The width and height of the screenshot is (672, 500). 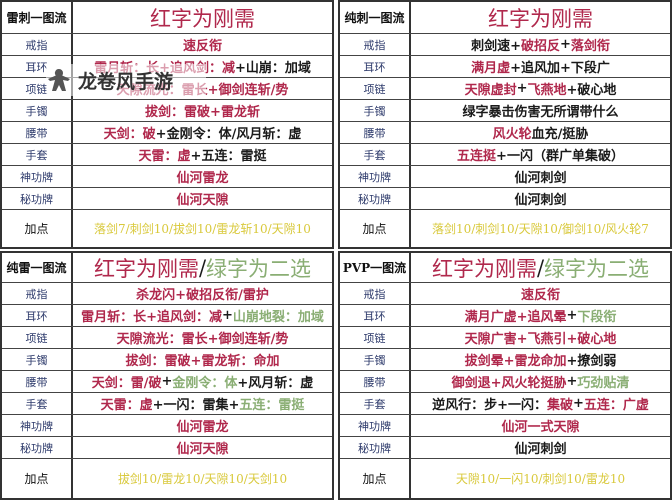 I want to click on slot-value: 拔剑：雷破+雷龙斩：命加, so click(x=202, y=359).